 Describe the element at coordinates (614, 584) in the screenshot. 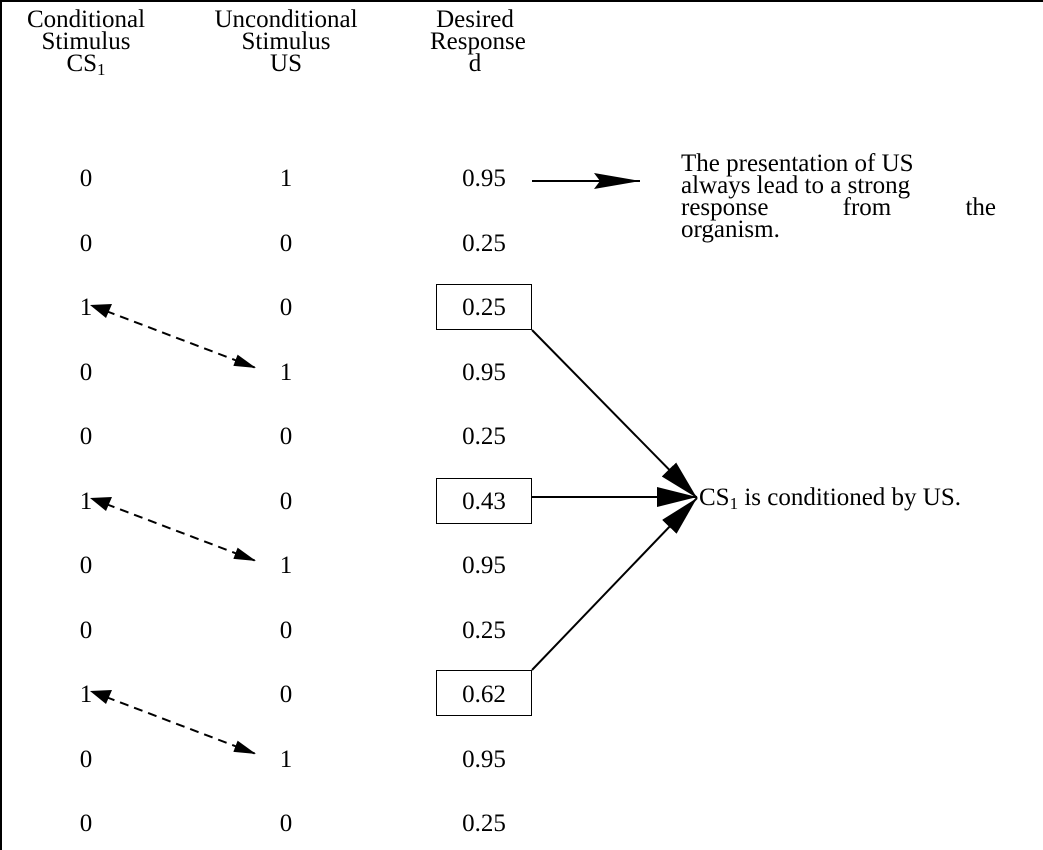

I see `arrow-box3-to-note` at that location.